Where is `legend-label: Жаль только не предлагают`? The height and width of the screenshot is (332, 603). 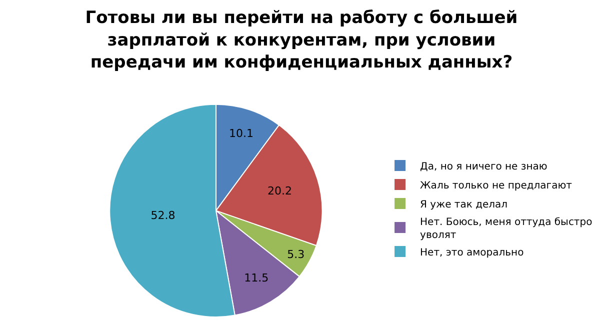
legend-label: Жаль только не предлагают is located at coordinates (496, 186).